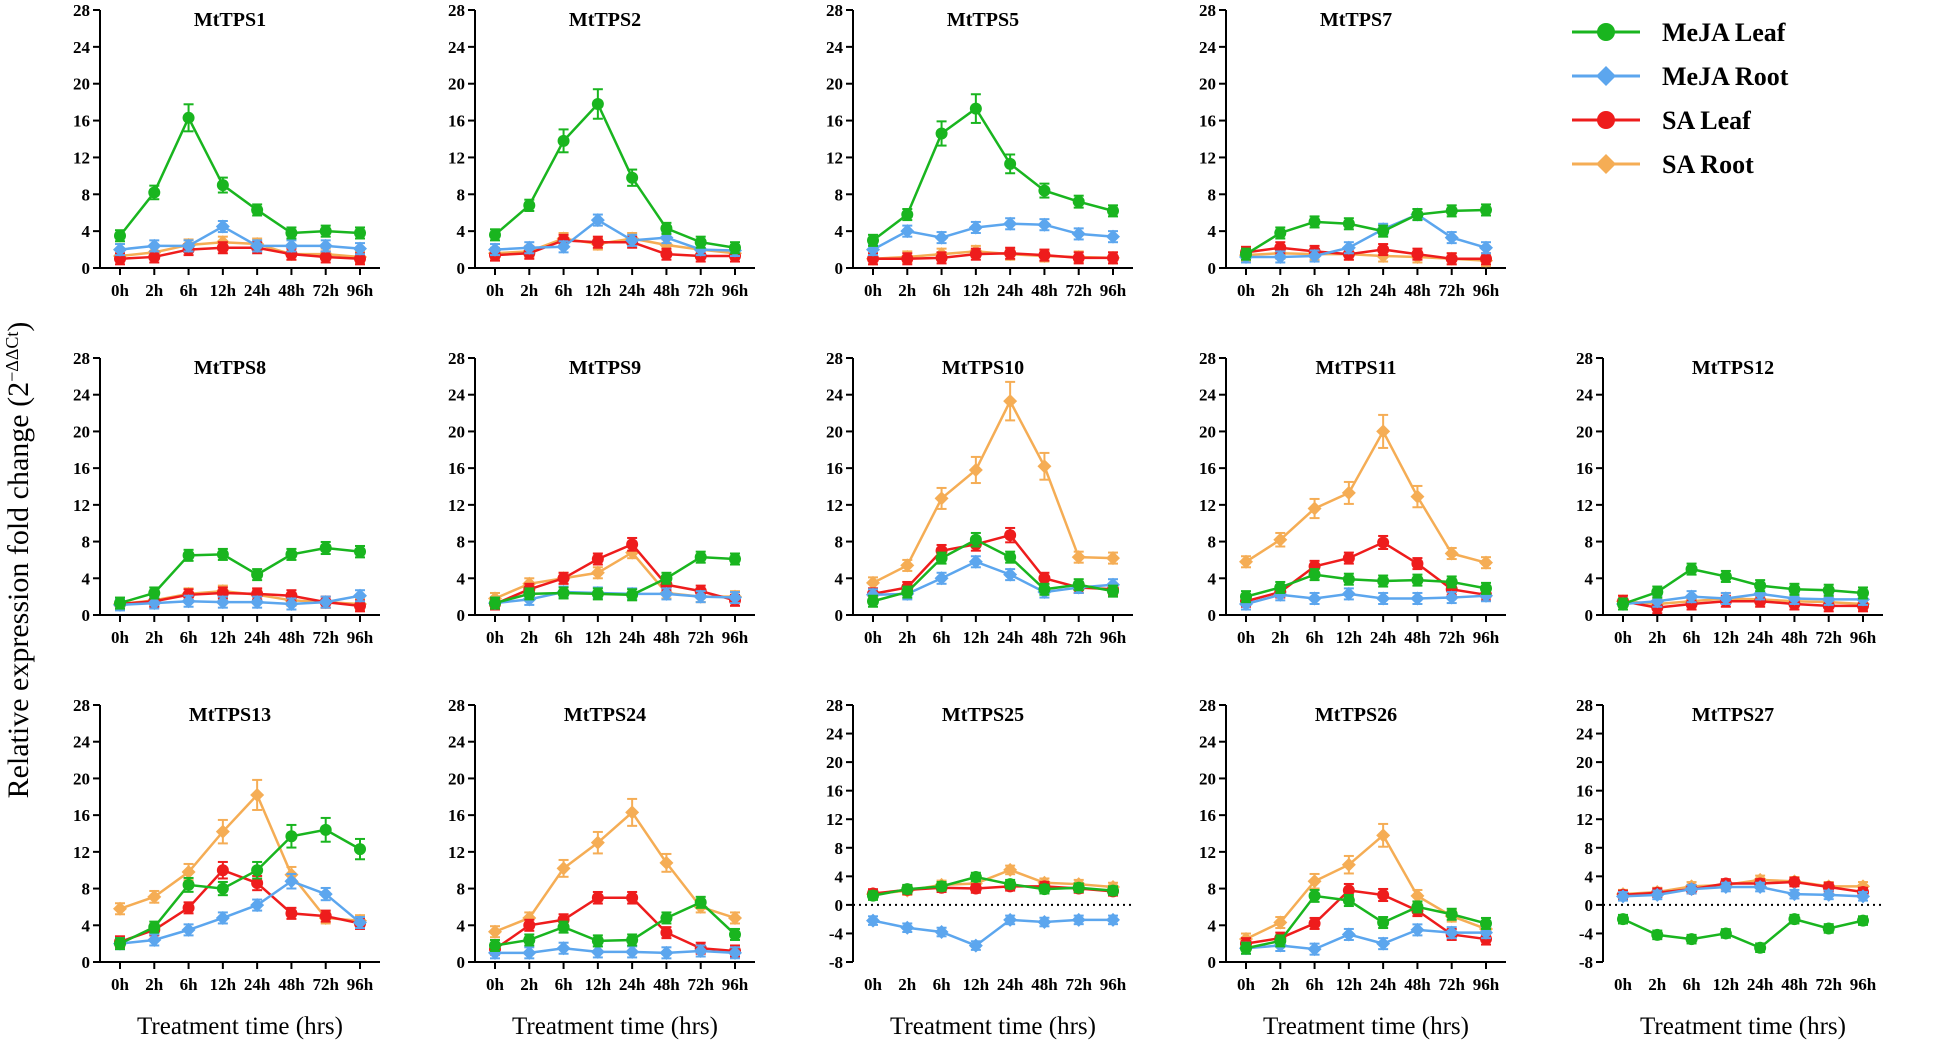  I want to click on y-tick-label: 16, so click(834, 121).